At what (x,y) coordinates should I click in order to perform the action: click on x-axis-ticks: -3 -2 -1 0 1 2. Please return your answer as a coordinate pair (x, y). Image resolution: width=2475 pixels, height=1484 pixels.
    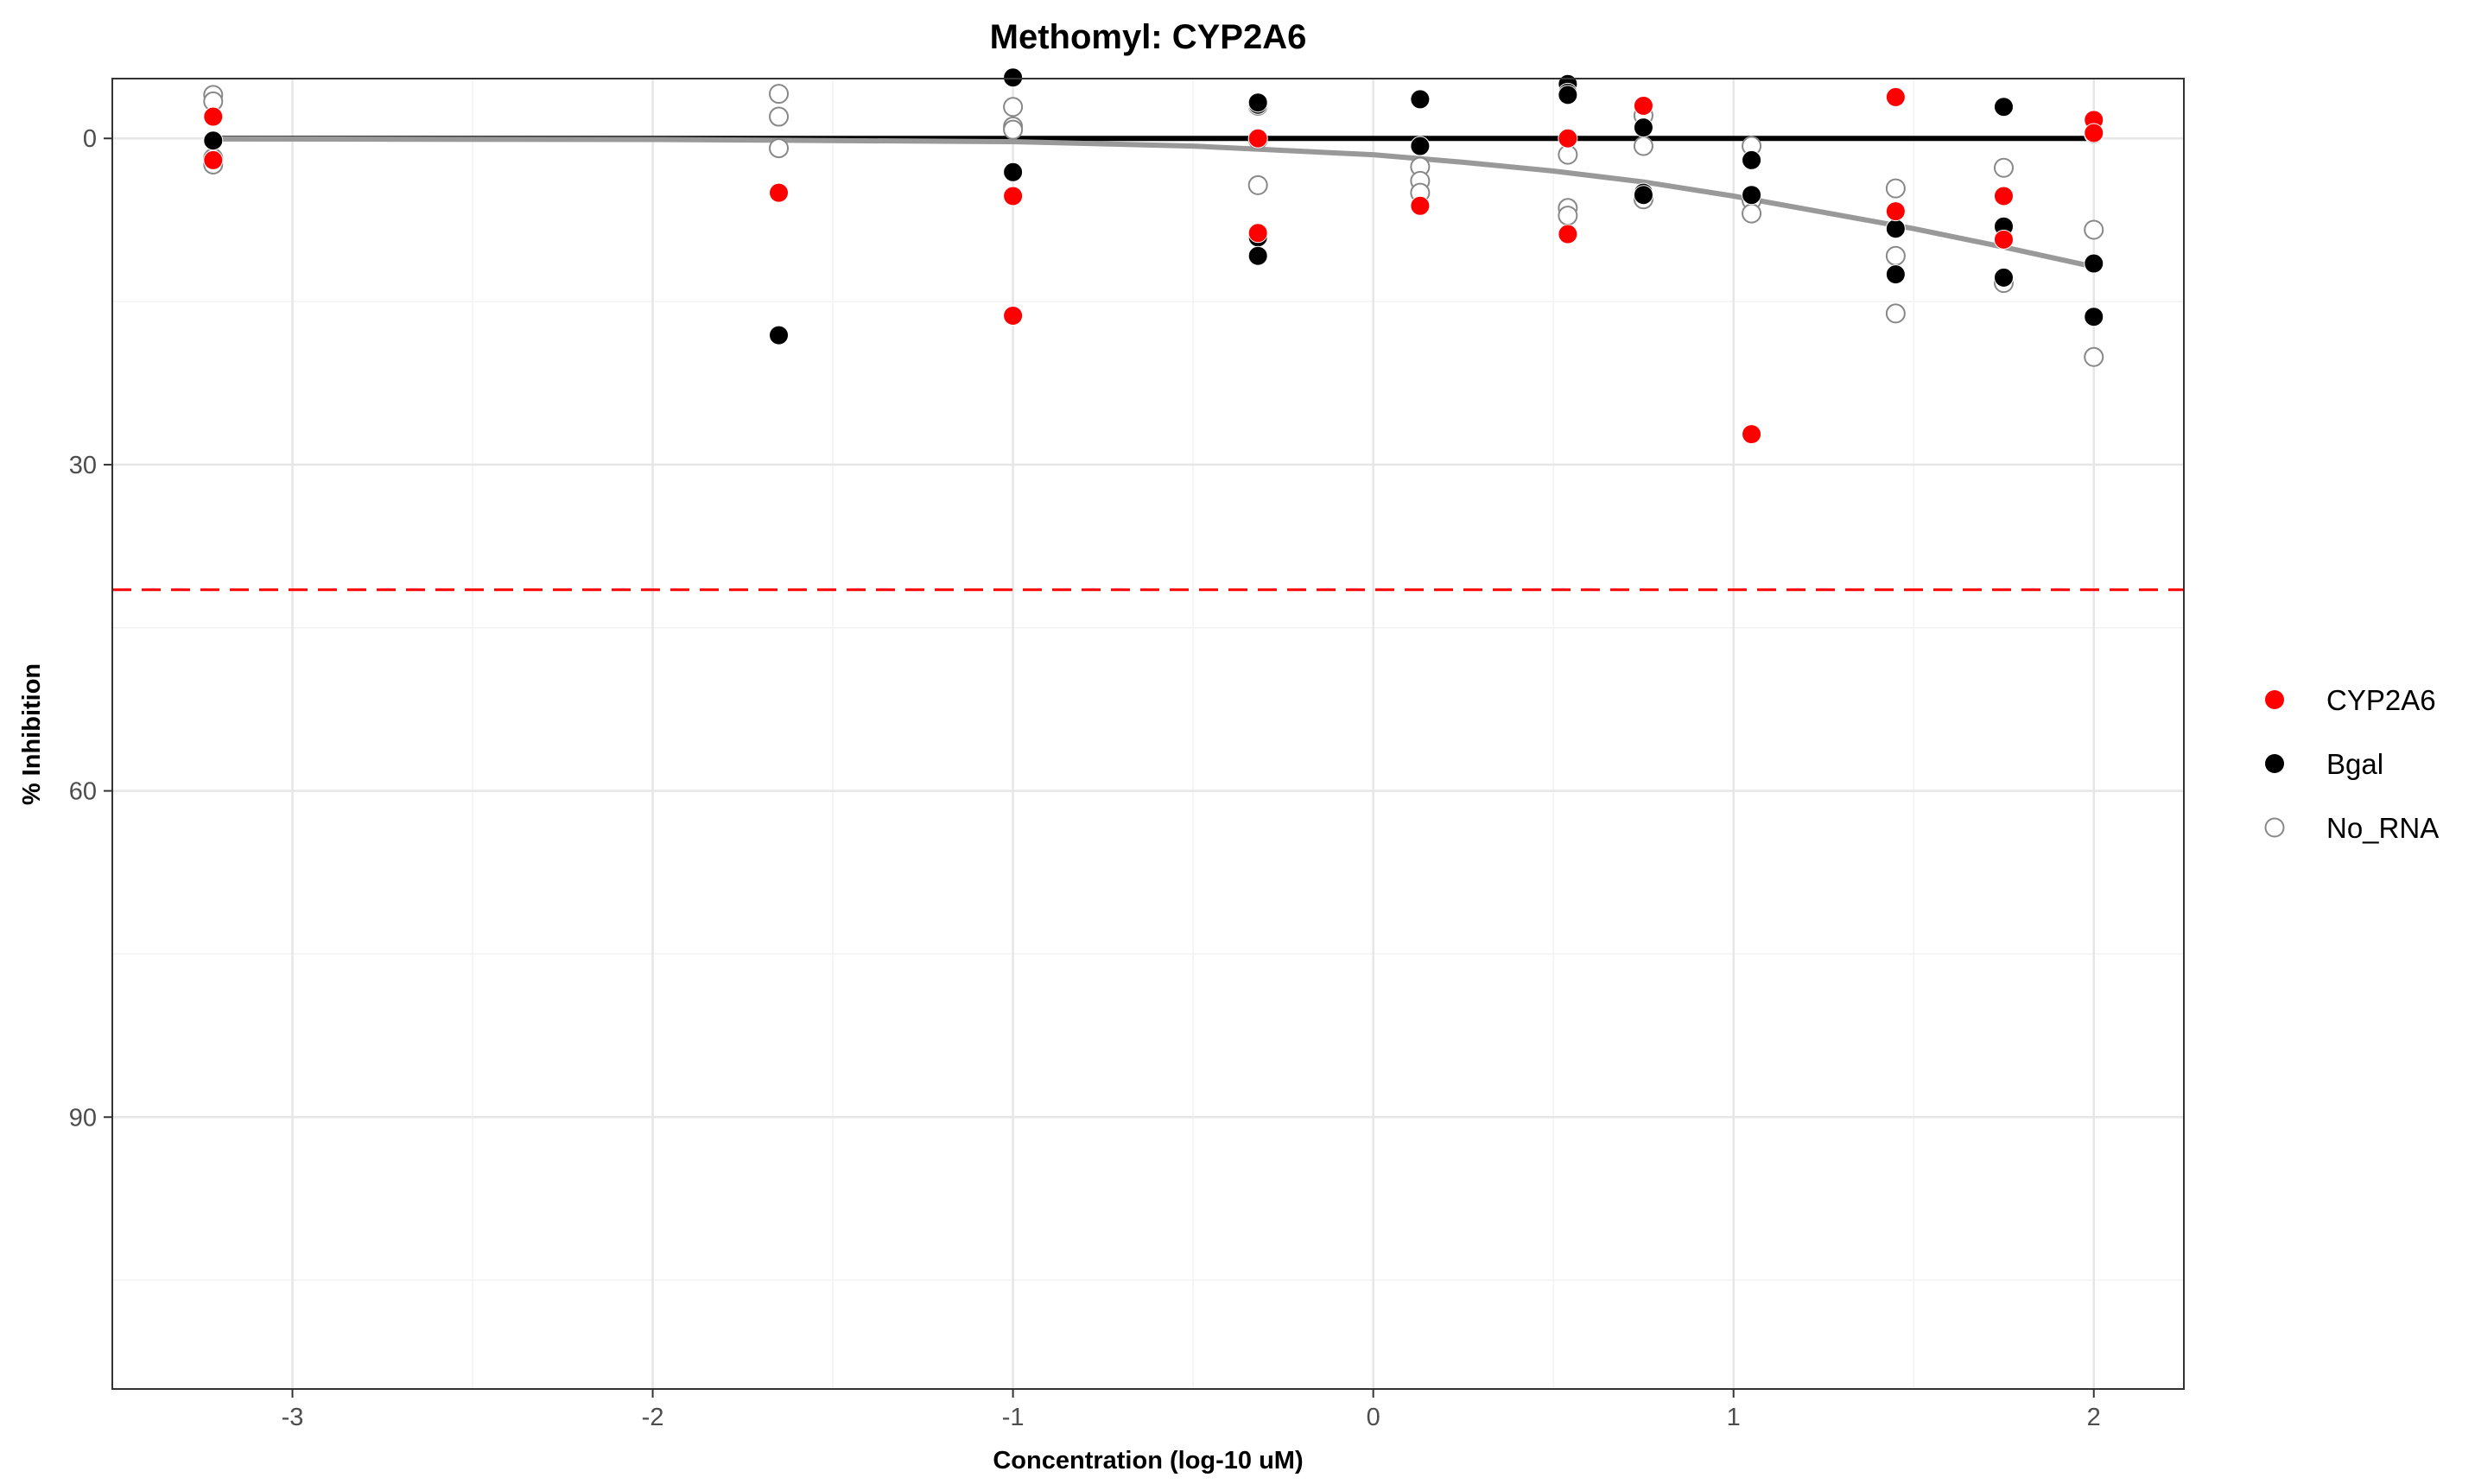
    Looking at the image, I should click on (1191, 1410).